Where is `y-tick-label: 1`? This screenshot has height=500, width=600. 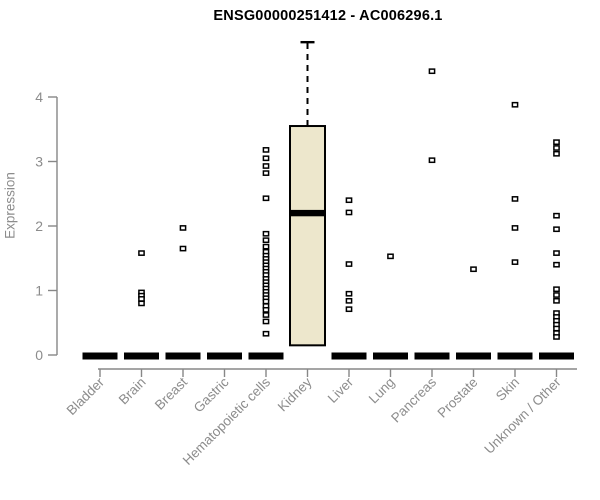 y-tick-label: 1 is located at coordinates (39, 291).